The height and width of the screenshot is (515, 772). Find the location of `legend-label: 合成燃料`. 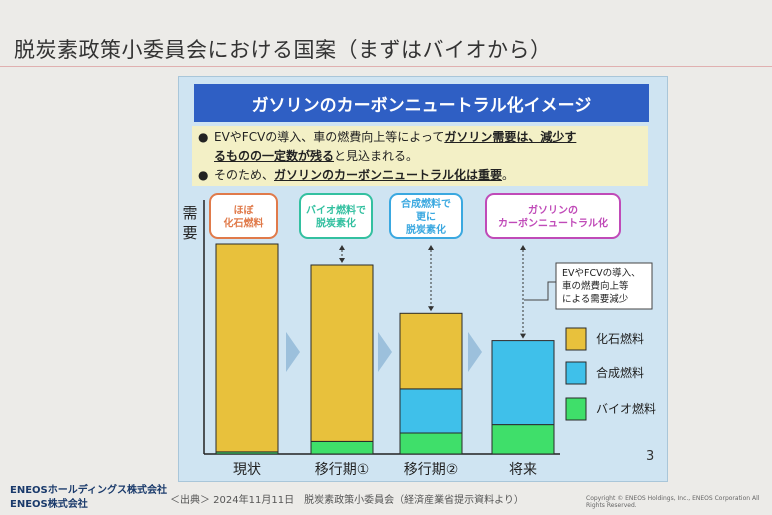

legend-label: 合成燃料 is located at coordinates (620, 372).